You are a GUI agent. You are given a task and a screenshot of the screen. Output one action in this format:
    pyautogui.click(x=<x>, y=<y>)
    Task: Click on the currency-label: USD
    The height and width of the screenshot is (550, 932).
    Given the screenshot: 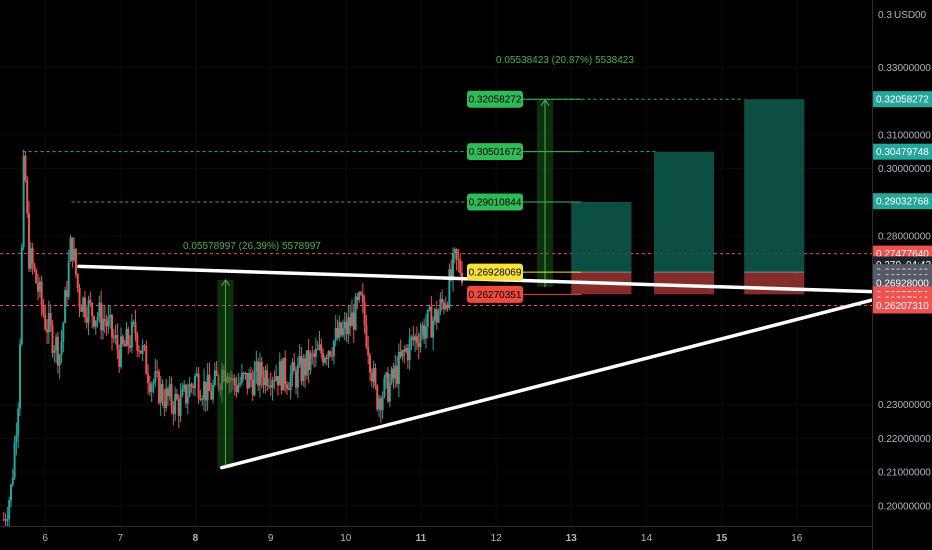 What is the action you would take?
    pyautogui.click(x=904, y=15)
    